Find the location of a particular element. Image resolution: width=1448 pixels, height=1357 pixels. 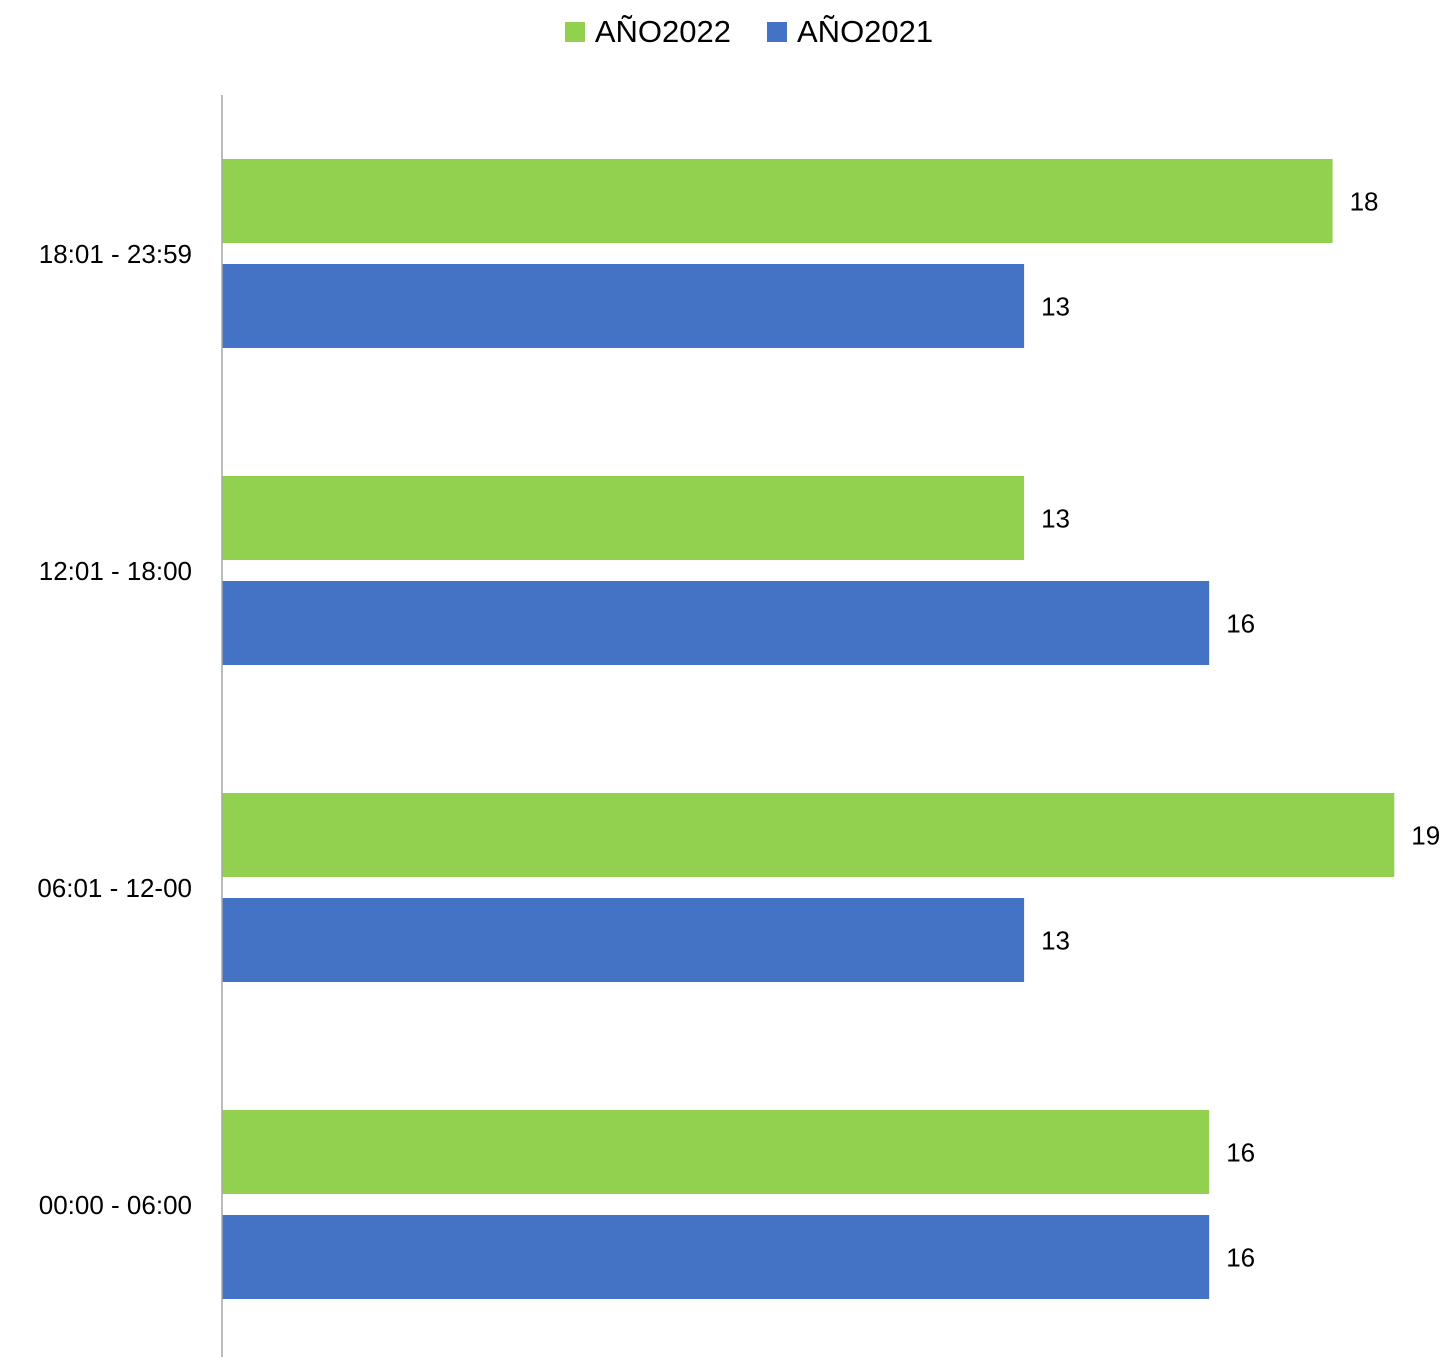

chart-legend: AÑO2022 AÑO2021 is located at coordinates (724, 32).